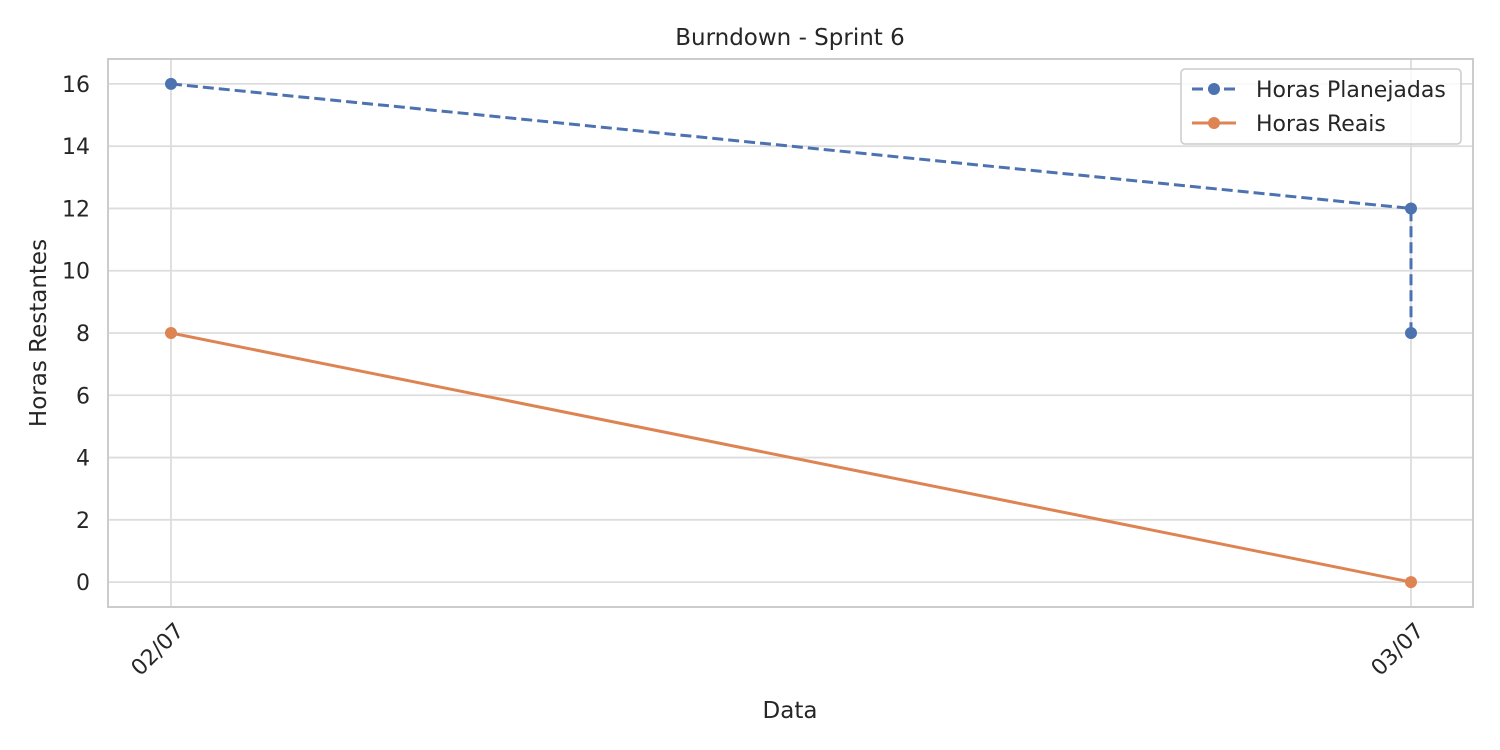 The height and width of the screenshot is (750, 1500). I want to click on legend-marker-horas-reais, so click(1214, 123).